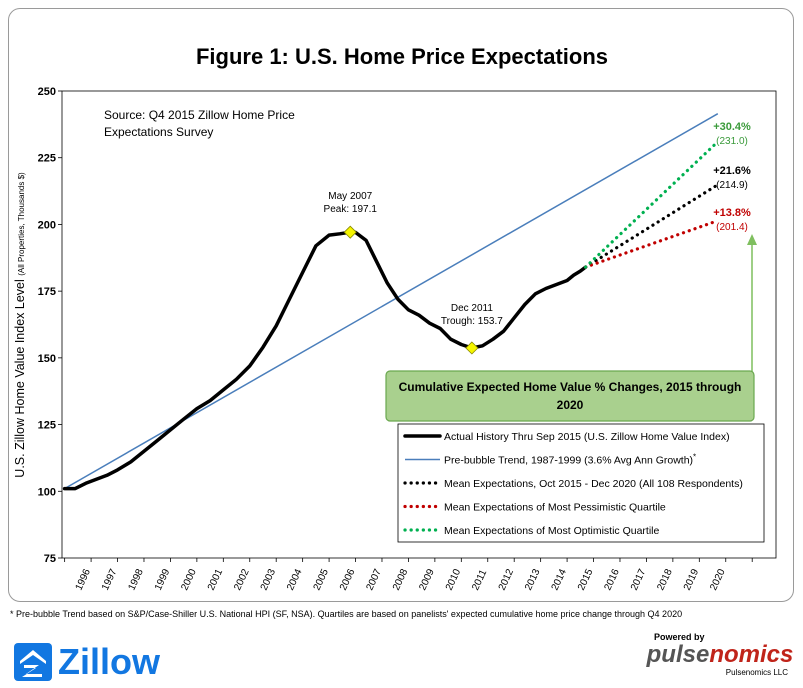 The height and width of the screenshot is (688, 803). Describe the element at coordinates (47, 359) in the screenshot. I see `y-tick-label: 150` at that location.